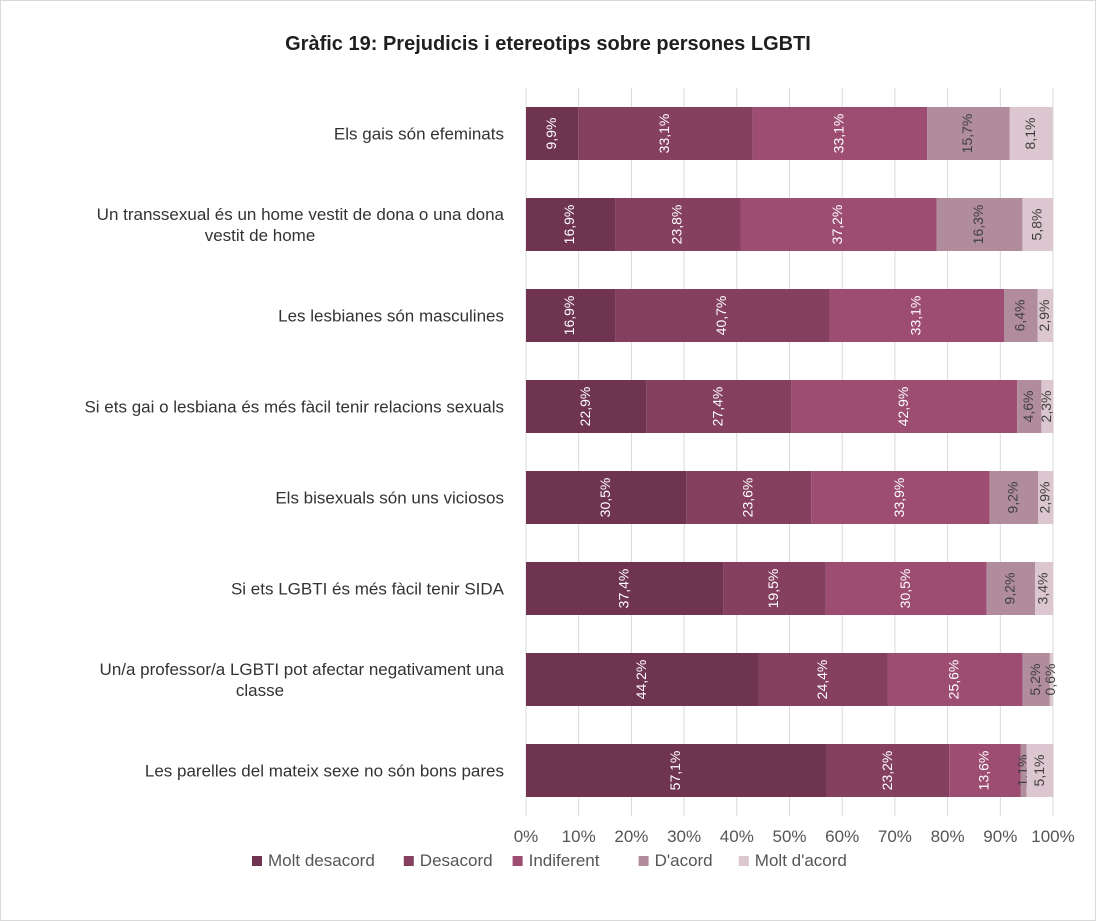  Describe the element at coordinates (569, 316) in the screenshot. I see `data-label: 16,9%` at that location.